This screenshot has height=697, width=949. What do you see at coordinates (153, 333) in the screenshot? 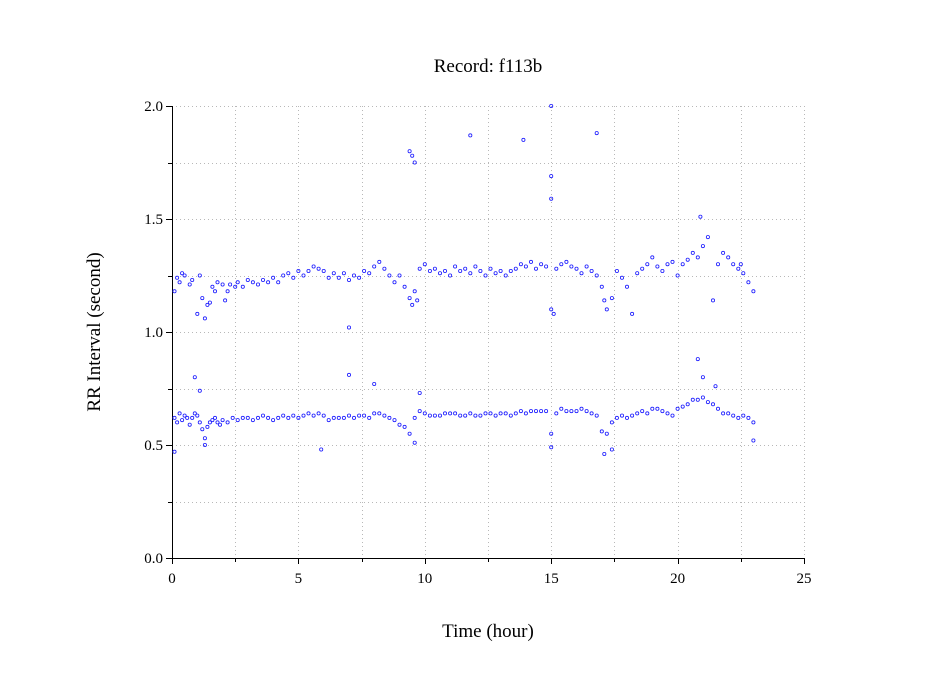
I see `y-tick-label: 1.0` at bounding box center [153, 333].